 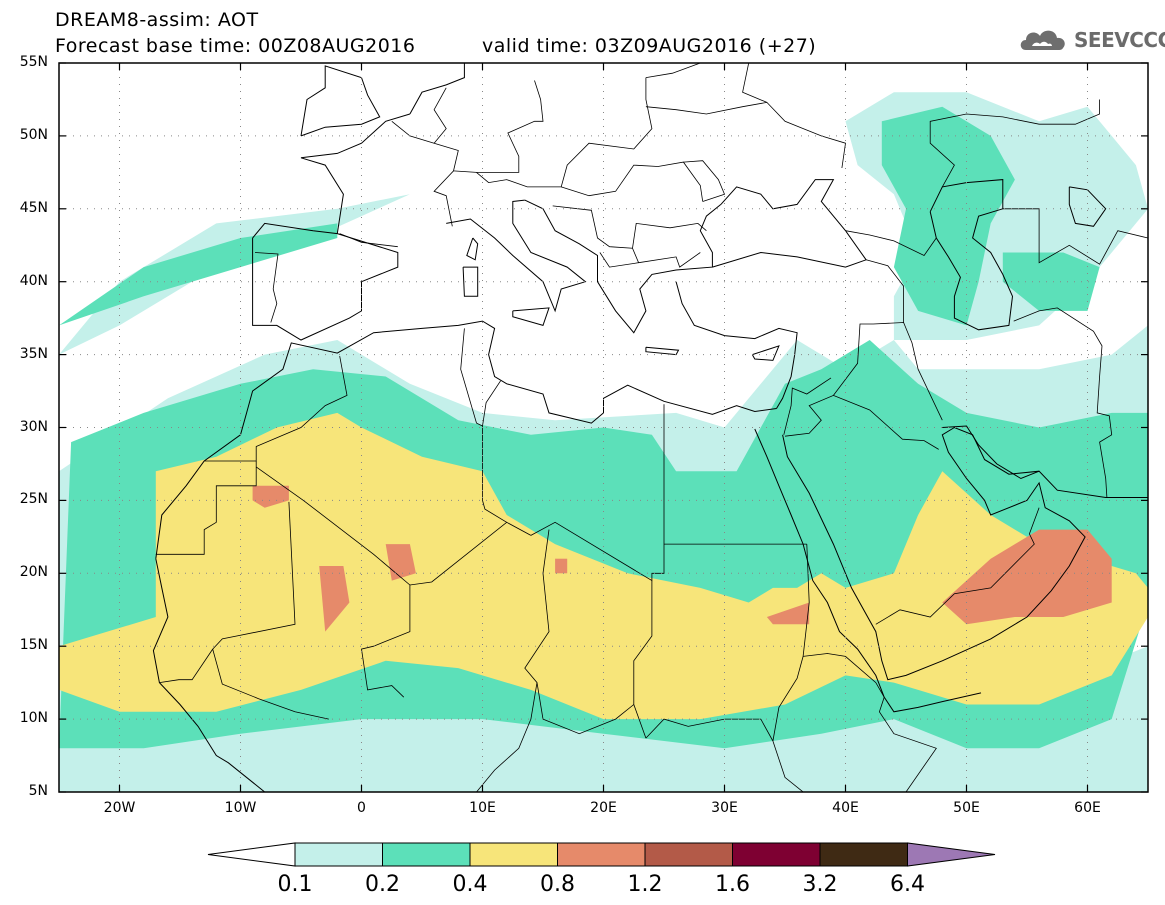 What do you see at coordinates (1042, 40) in the screenshot?
I see `cloud-icon` at bounding box center [1042, 40].